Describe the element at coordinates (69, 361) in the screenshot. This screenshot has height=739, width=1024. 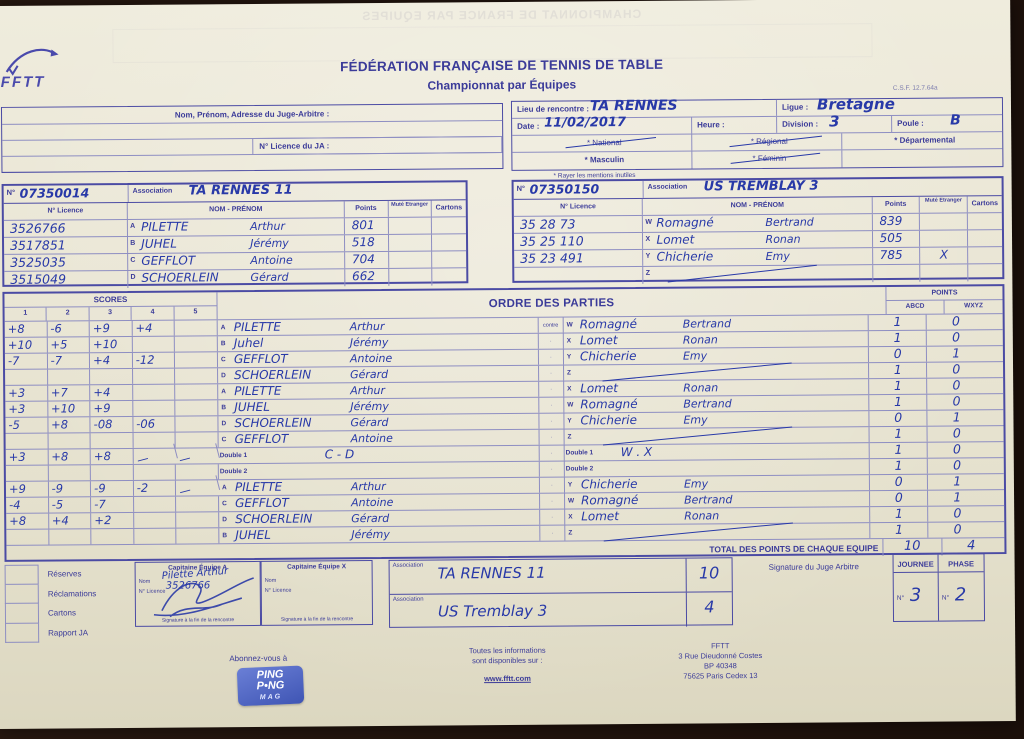
I see `score-cell: -7` at that location.